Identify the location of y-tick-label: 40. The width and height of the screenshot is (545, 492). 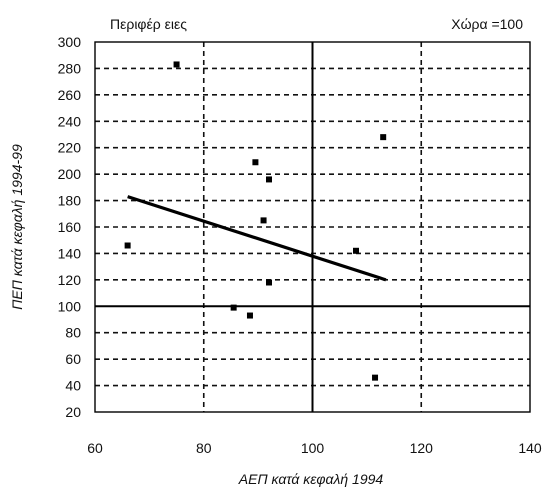
(73, 386).